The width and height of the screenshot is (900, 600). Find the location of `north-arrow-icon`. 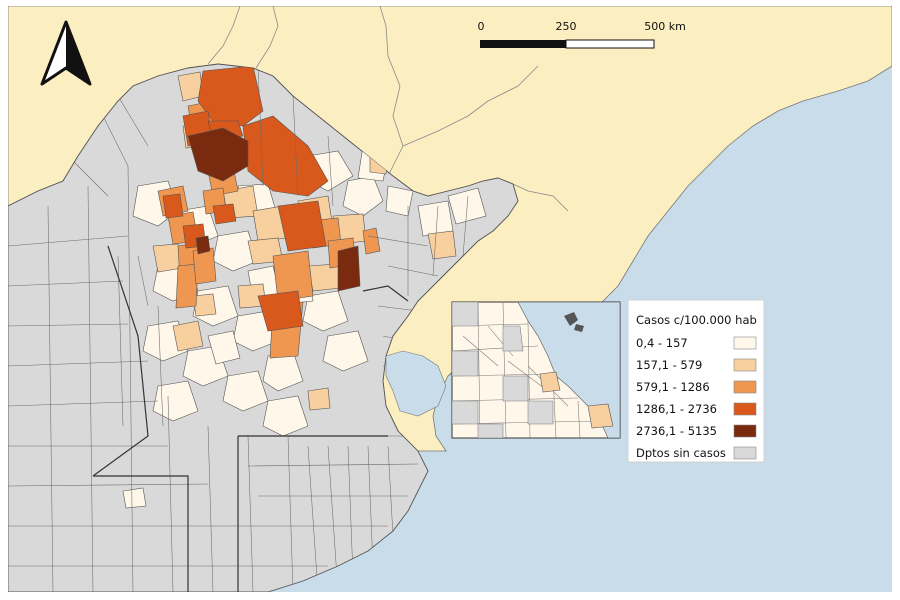

north-arrow-icon is located at coordinates (66, 53).